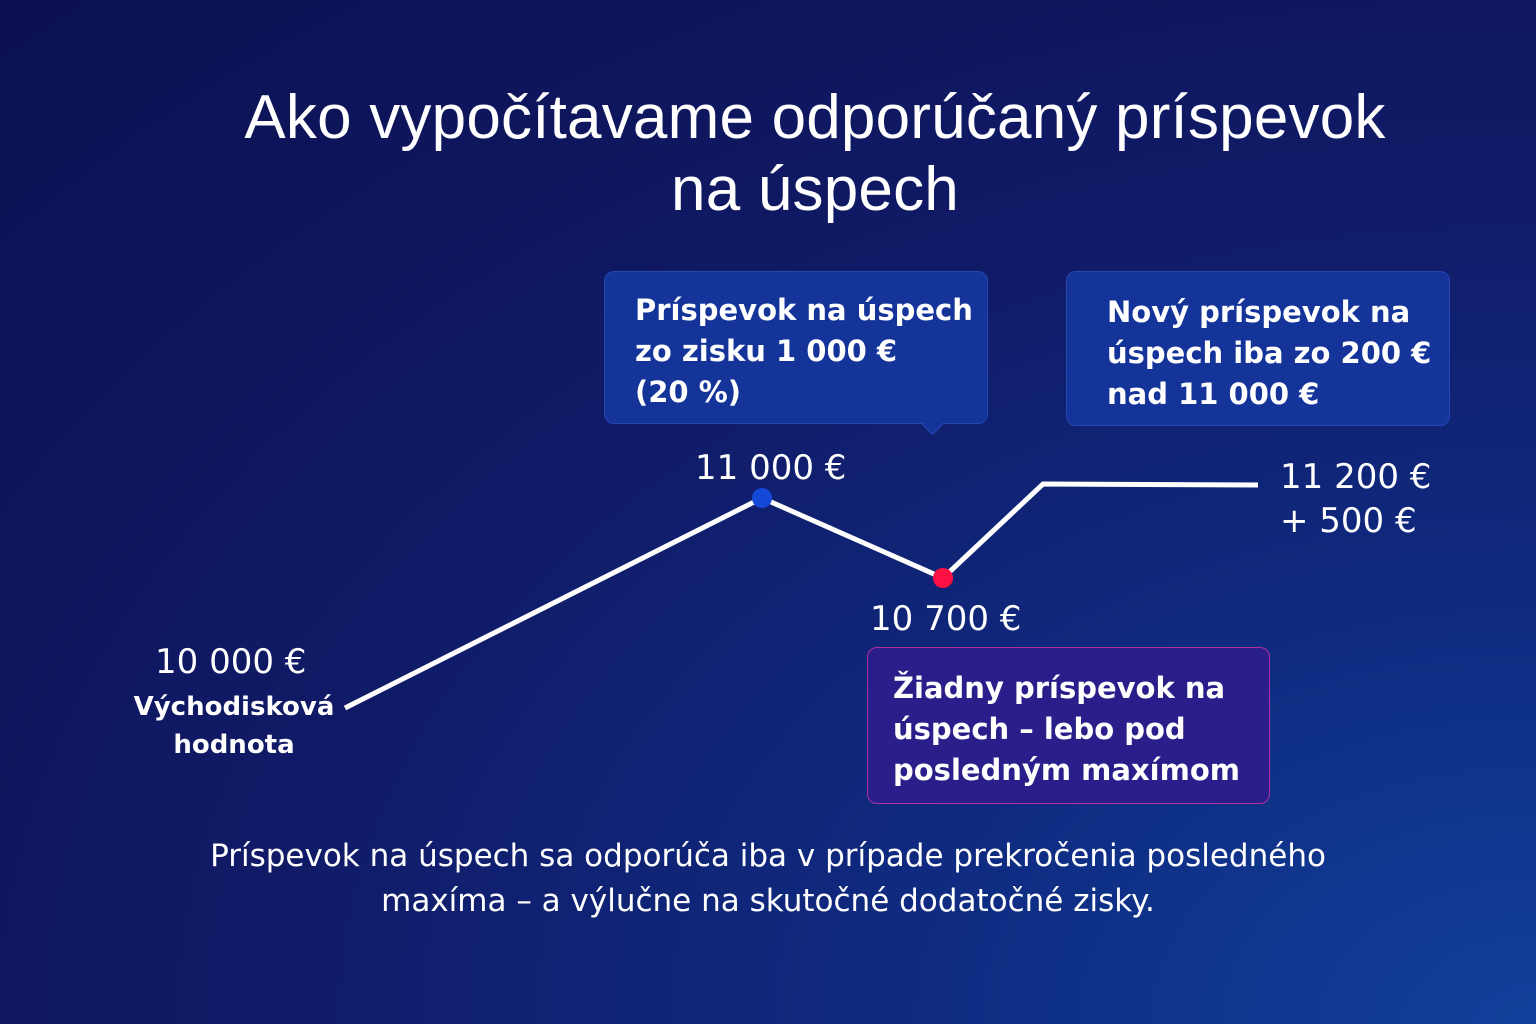 This screenshot has width=1536, height=1024. Describe the element at coordinates (804, 310) in the screenshot. I see `callout-gain-fee-line-1: Príspevok na úspech` at that location.